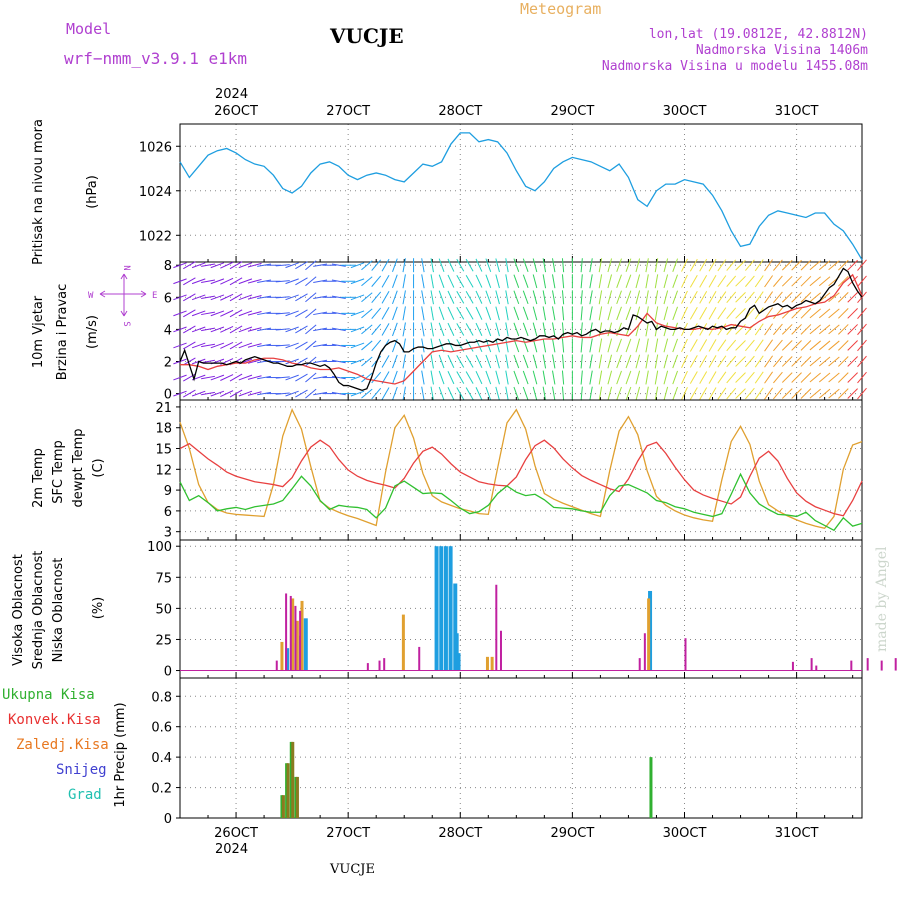 The height and width of the screenshot is (900, 900). I want to click on y-tick-label: 3, so click(168, 533).